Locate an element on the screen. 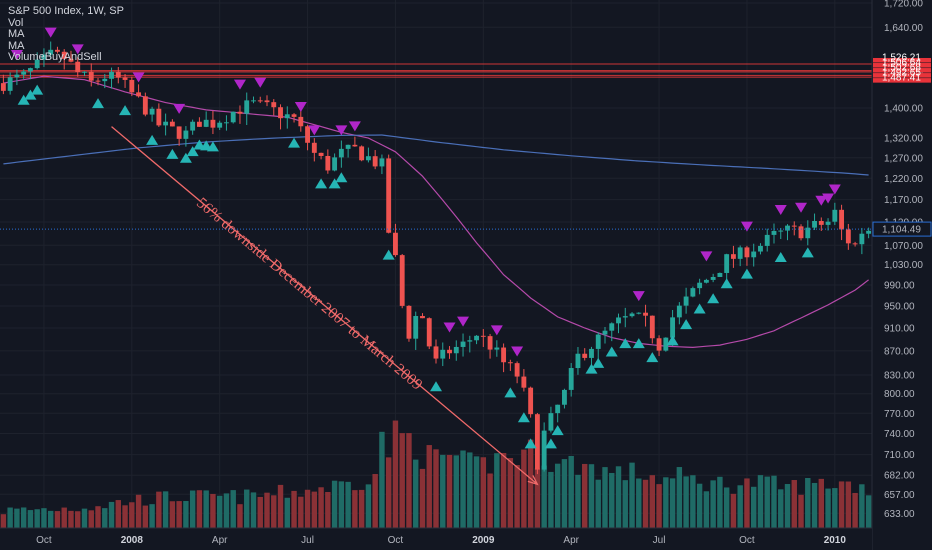  price-tick-label-10: 950.00 is located at coordinates (899, 307).